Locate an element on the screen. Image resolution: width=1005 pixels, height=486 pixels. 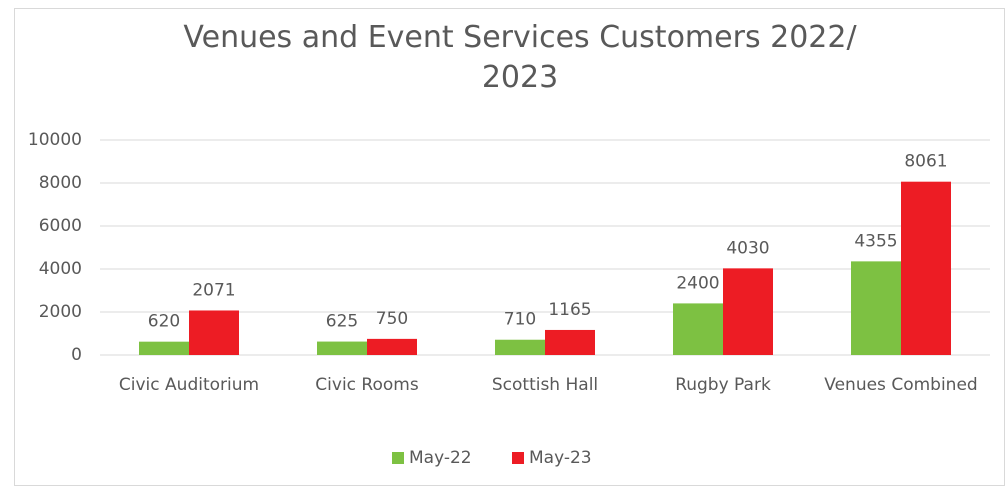
x-tick-label: Rugby Park is located at coordinates (723, 385).